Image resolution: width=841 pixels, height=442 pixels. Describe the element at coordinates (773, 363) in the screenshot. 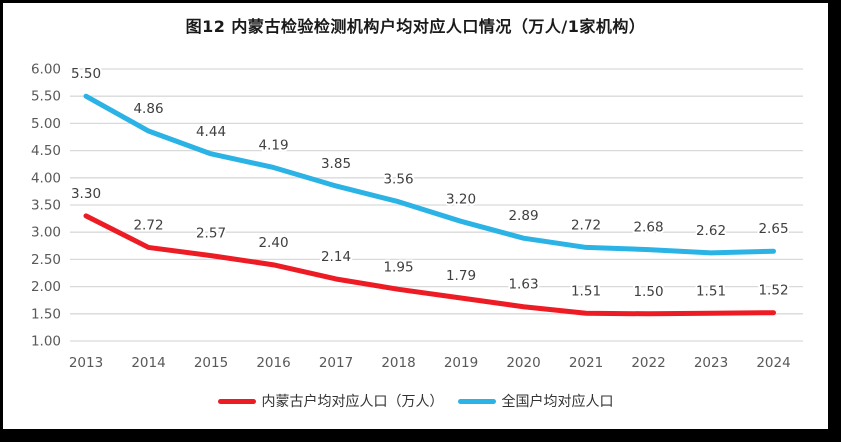

I see `x-axis-tick: 2024` at that location.